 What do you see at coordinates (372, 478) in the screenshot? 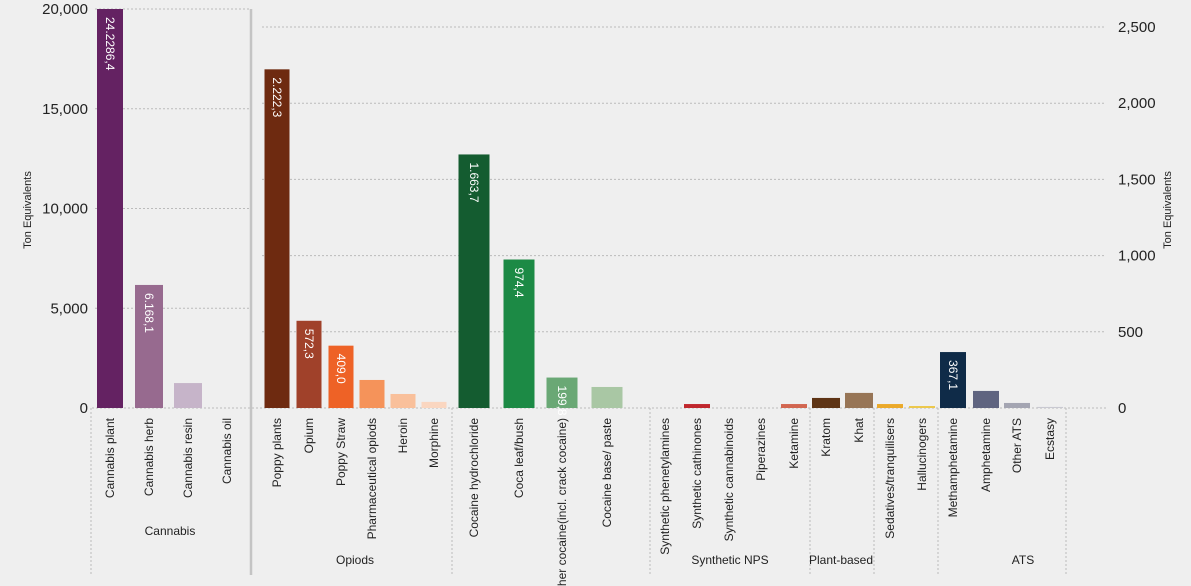
I see `category-label: Pharmaceutical opiods` at bounding box center [372, 478].